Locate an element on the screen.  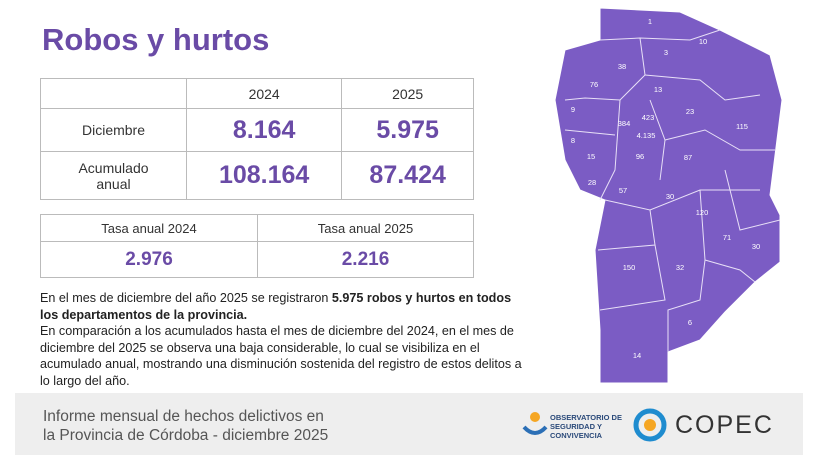
logo-icon is located at coordinates (535, 423).